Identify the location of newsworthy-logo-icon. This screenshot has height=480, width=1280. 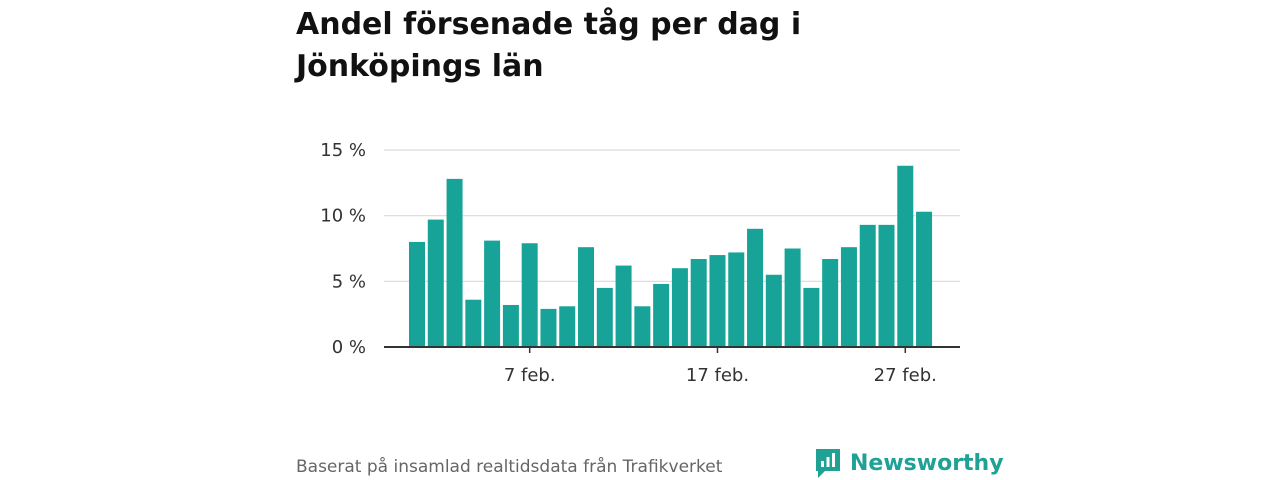
(828, 463).